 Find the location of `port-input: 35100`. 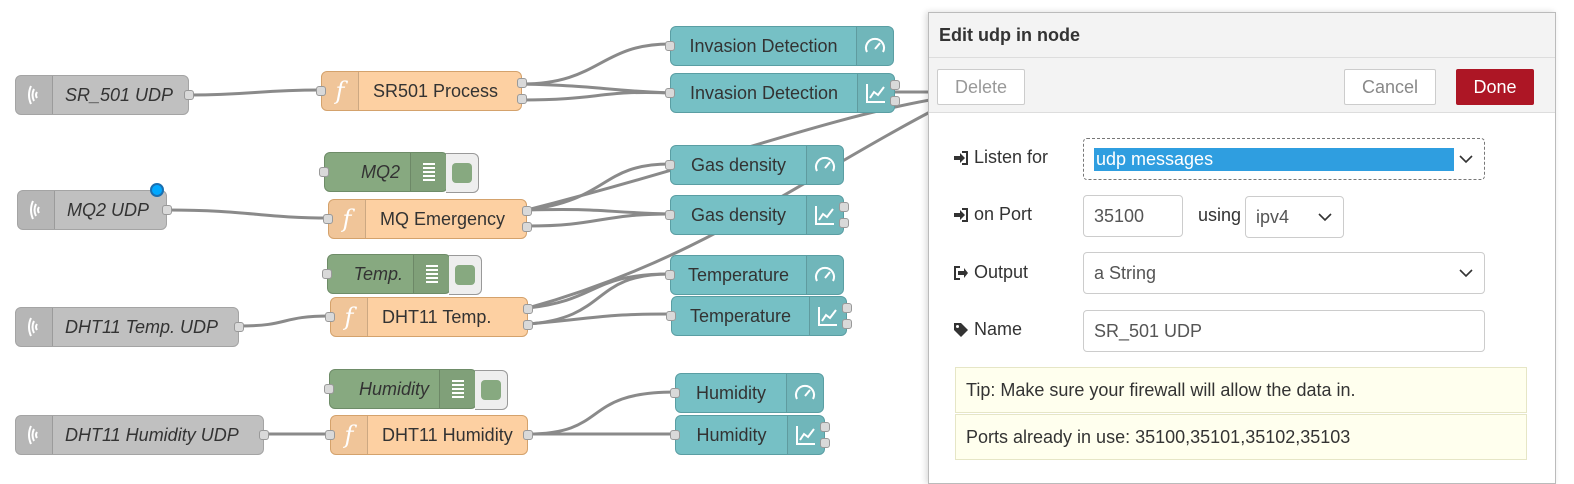

port-input: 35100 is located at coordinates (1133, 216).